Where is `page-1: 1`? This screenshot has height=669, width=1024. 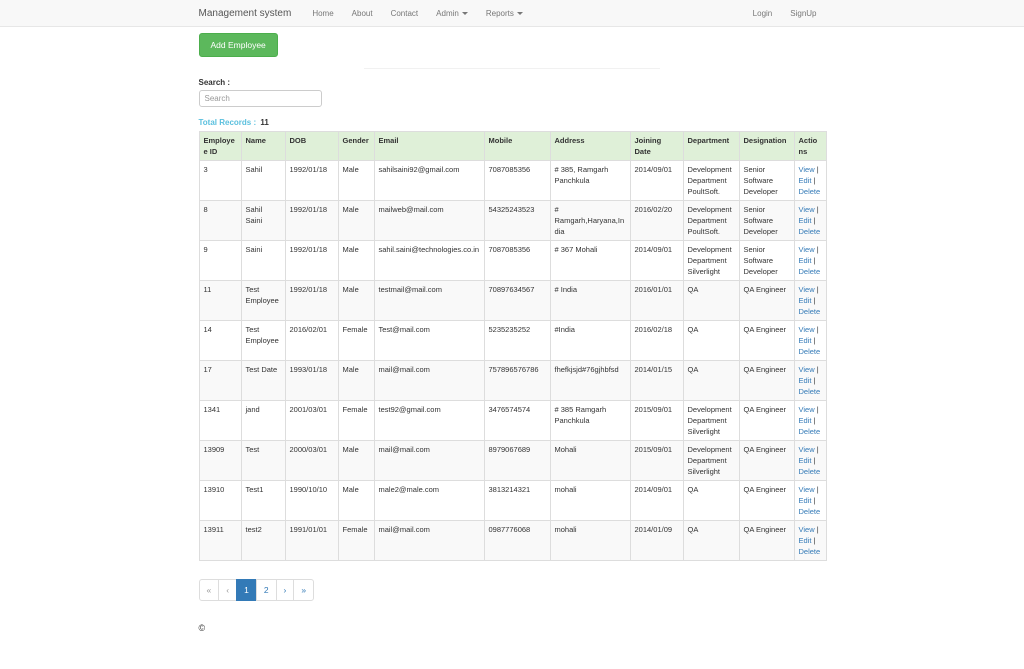 page-1: 1 is located at coordinates (246, 590).